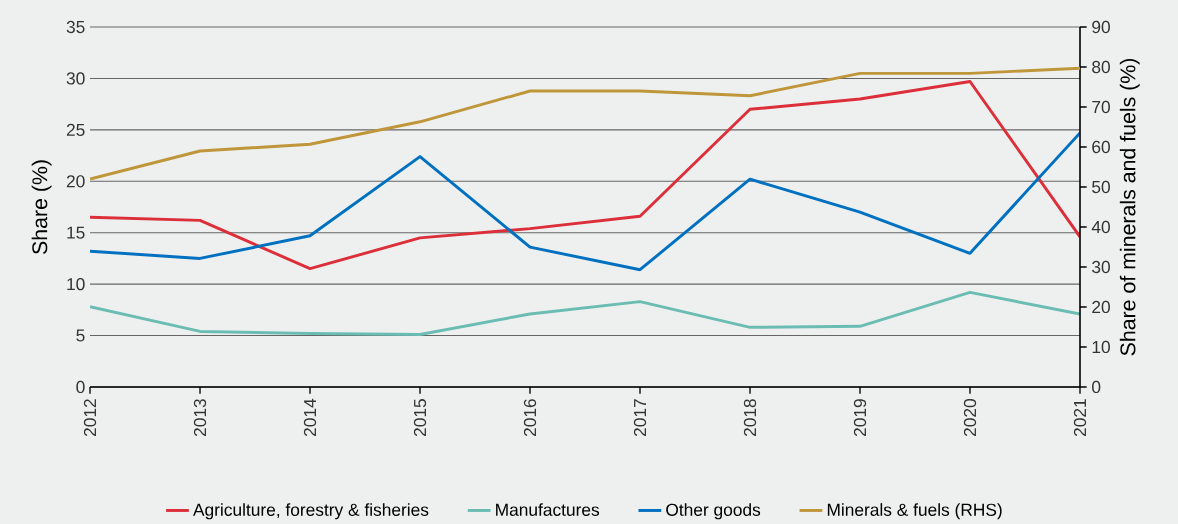 The height and width of the screenshot is (524, 1178). Describe the element at coordinates (1129, 207) in the screenshot. I see `y2-axis-title: Share of minerals and fuels (%)` at that location.